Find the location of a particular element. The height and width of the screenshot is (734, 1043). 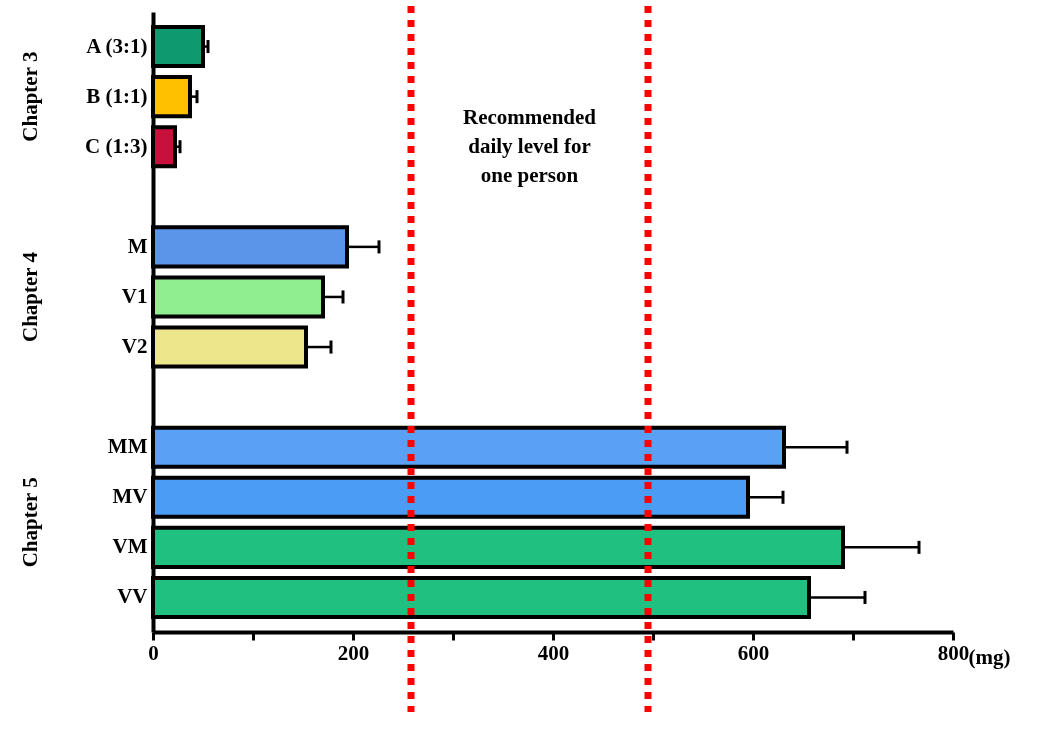

y-tick-label: VV is located at coordinates (132, 596).